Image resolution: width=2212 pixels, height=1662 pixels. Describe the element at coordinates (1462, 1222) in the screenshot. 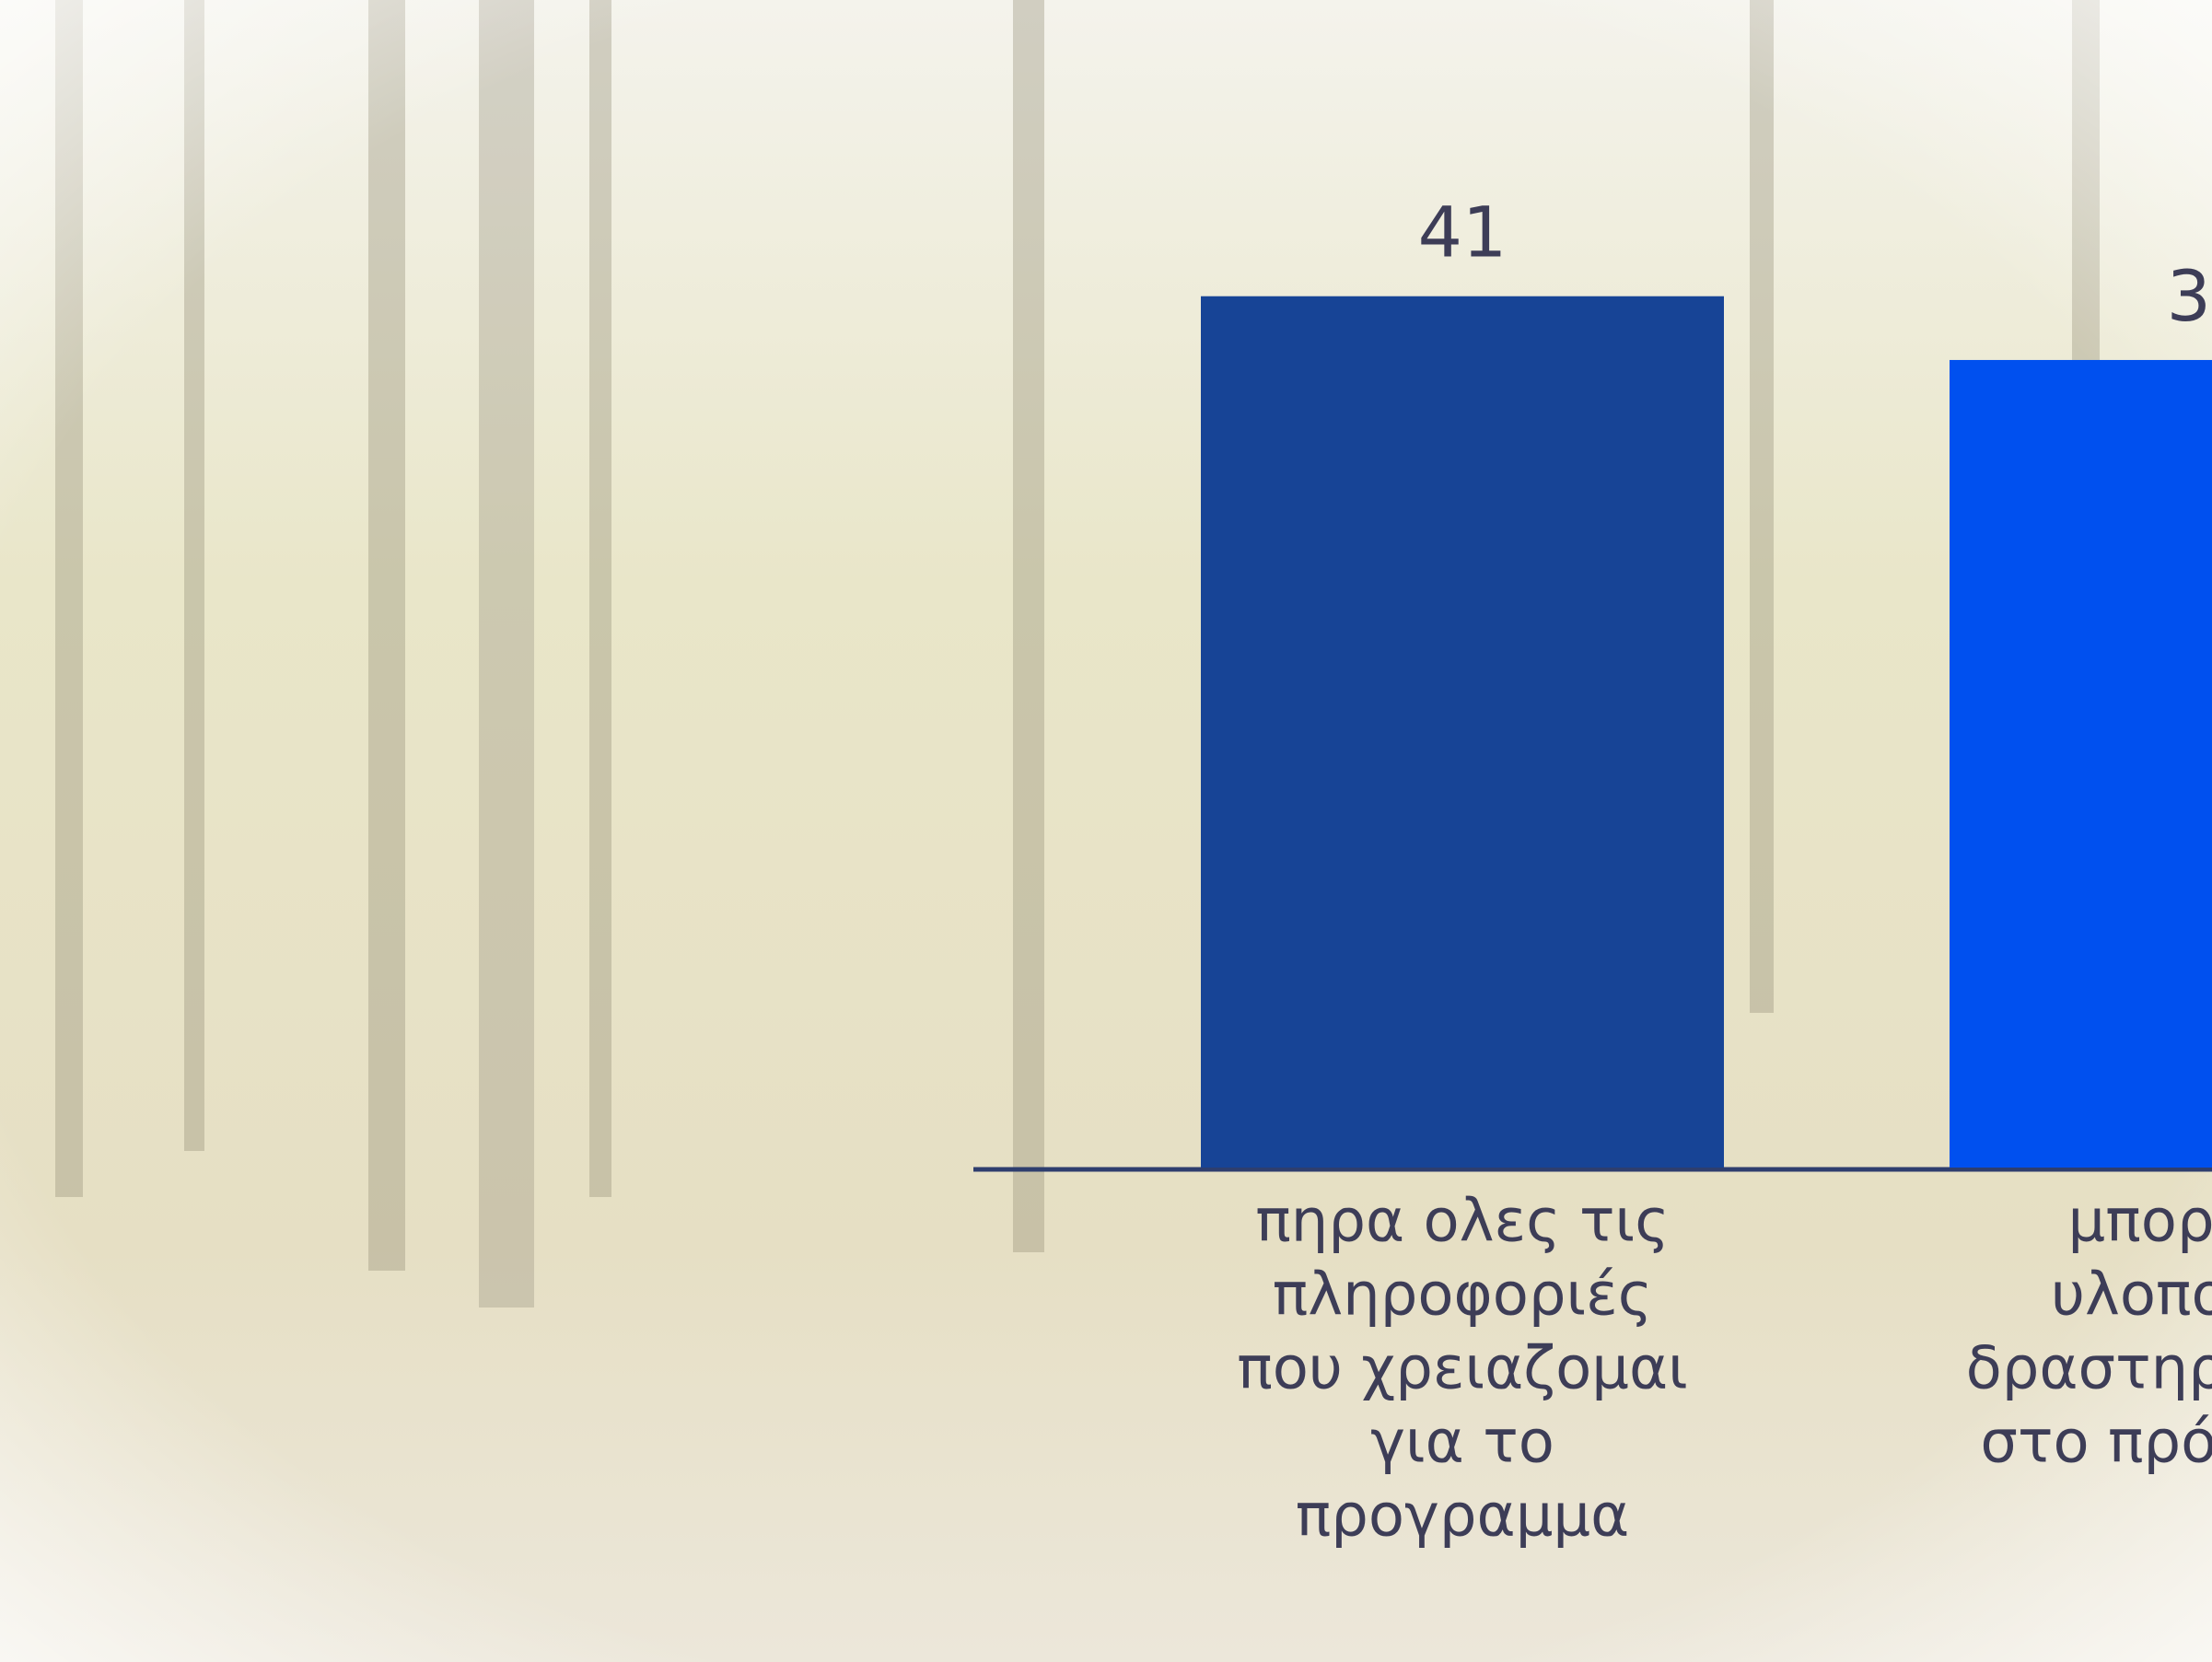

I see `x-tick-label: πηρα ολες τις` at that location.